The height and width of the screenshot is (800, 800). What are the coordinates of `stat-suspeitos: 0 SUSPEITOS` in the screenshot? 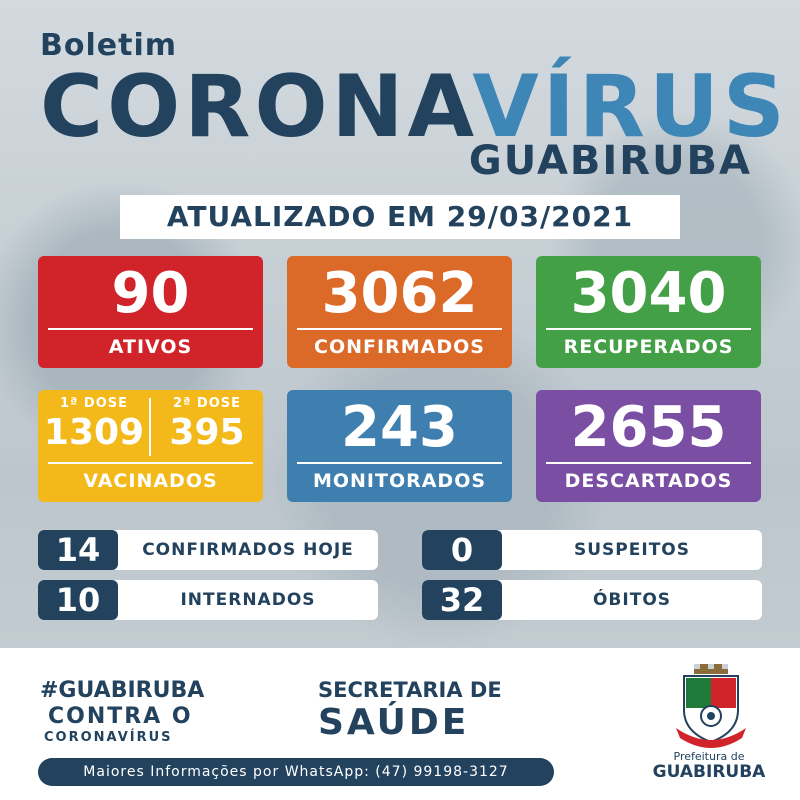 It's located at (592, 550).